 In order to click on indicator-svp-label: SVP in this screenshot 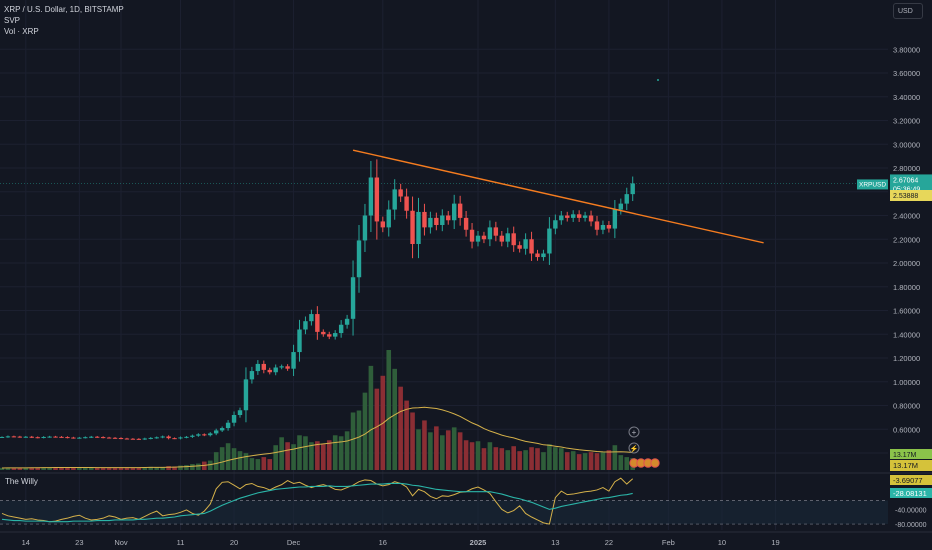, I will do `click(12, 20)`.